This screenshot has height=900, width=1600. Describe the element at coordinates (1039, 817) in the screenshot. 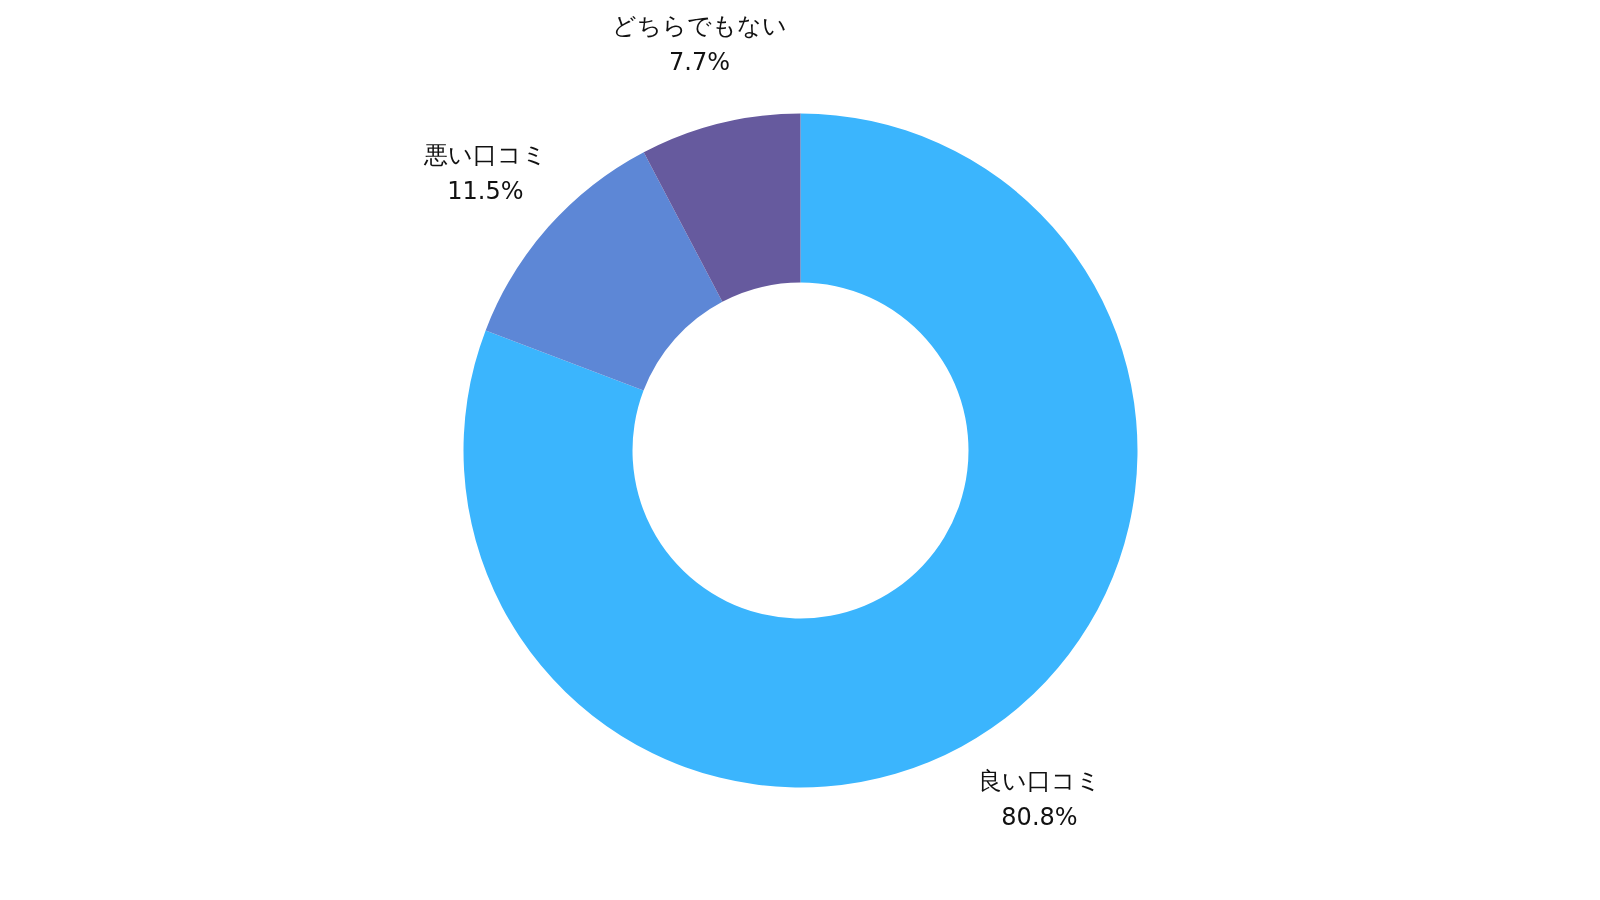

I see `data-label: 80.8%` at that location.